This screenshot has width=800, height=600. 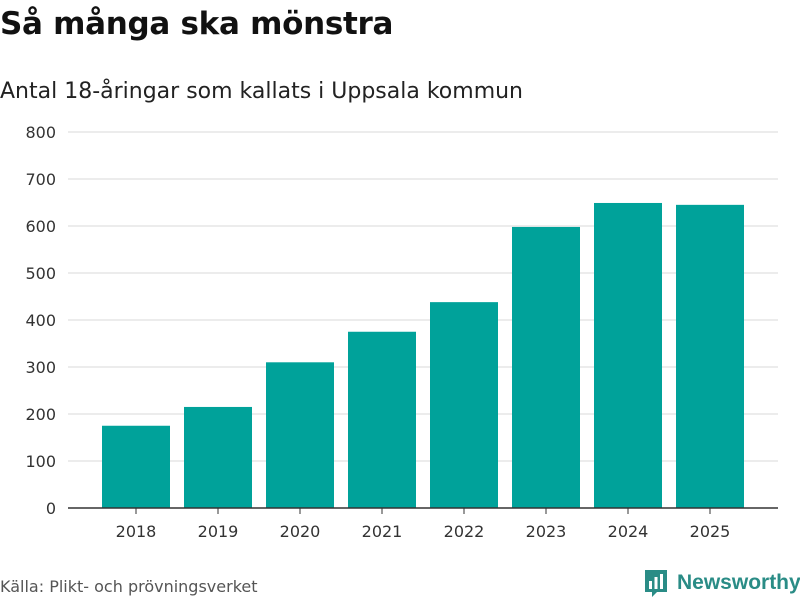 I want to click on y-tick-label: 400, so click(x=40, y=320).